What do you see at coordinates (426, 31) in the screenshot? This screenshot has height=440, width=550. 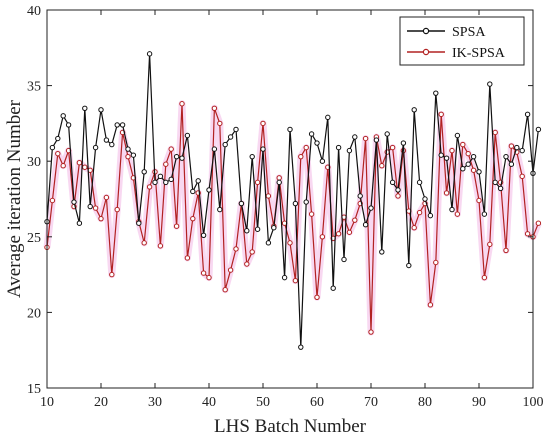 I see `legend-marker-spsa` at bounding box center [426, 31].